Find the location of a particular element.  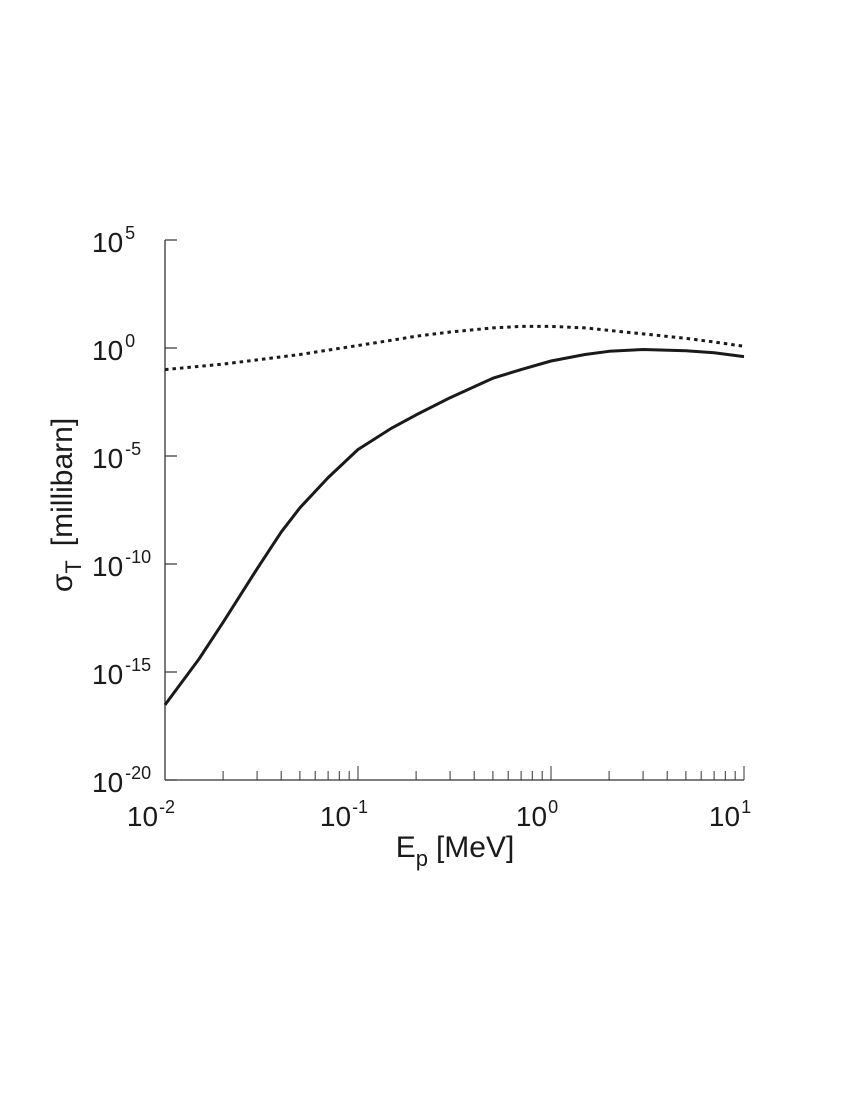

y-tick-label-1-exponent: 0 is located at coordinates (130, 341).